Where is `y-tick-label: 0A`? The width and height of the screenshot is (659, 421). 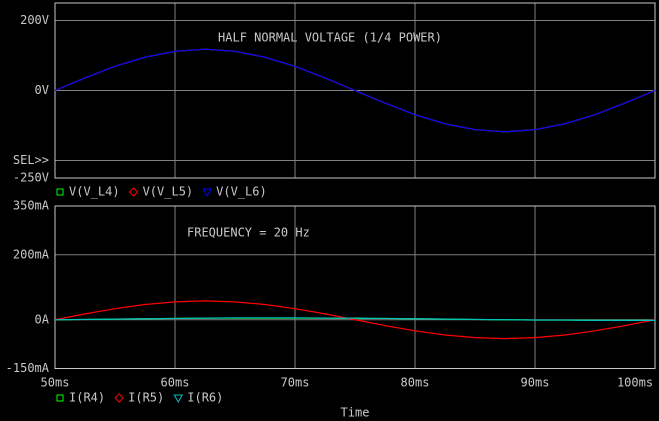
y-tick-label: 0A is located at coordinates (42, 319).